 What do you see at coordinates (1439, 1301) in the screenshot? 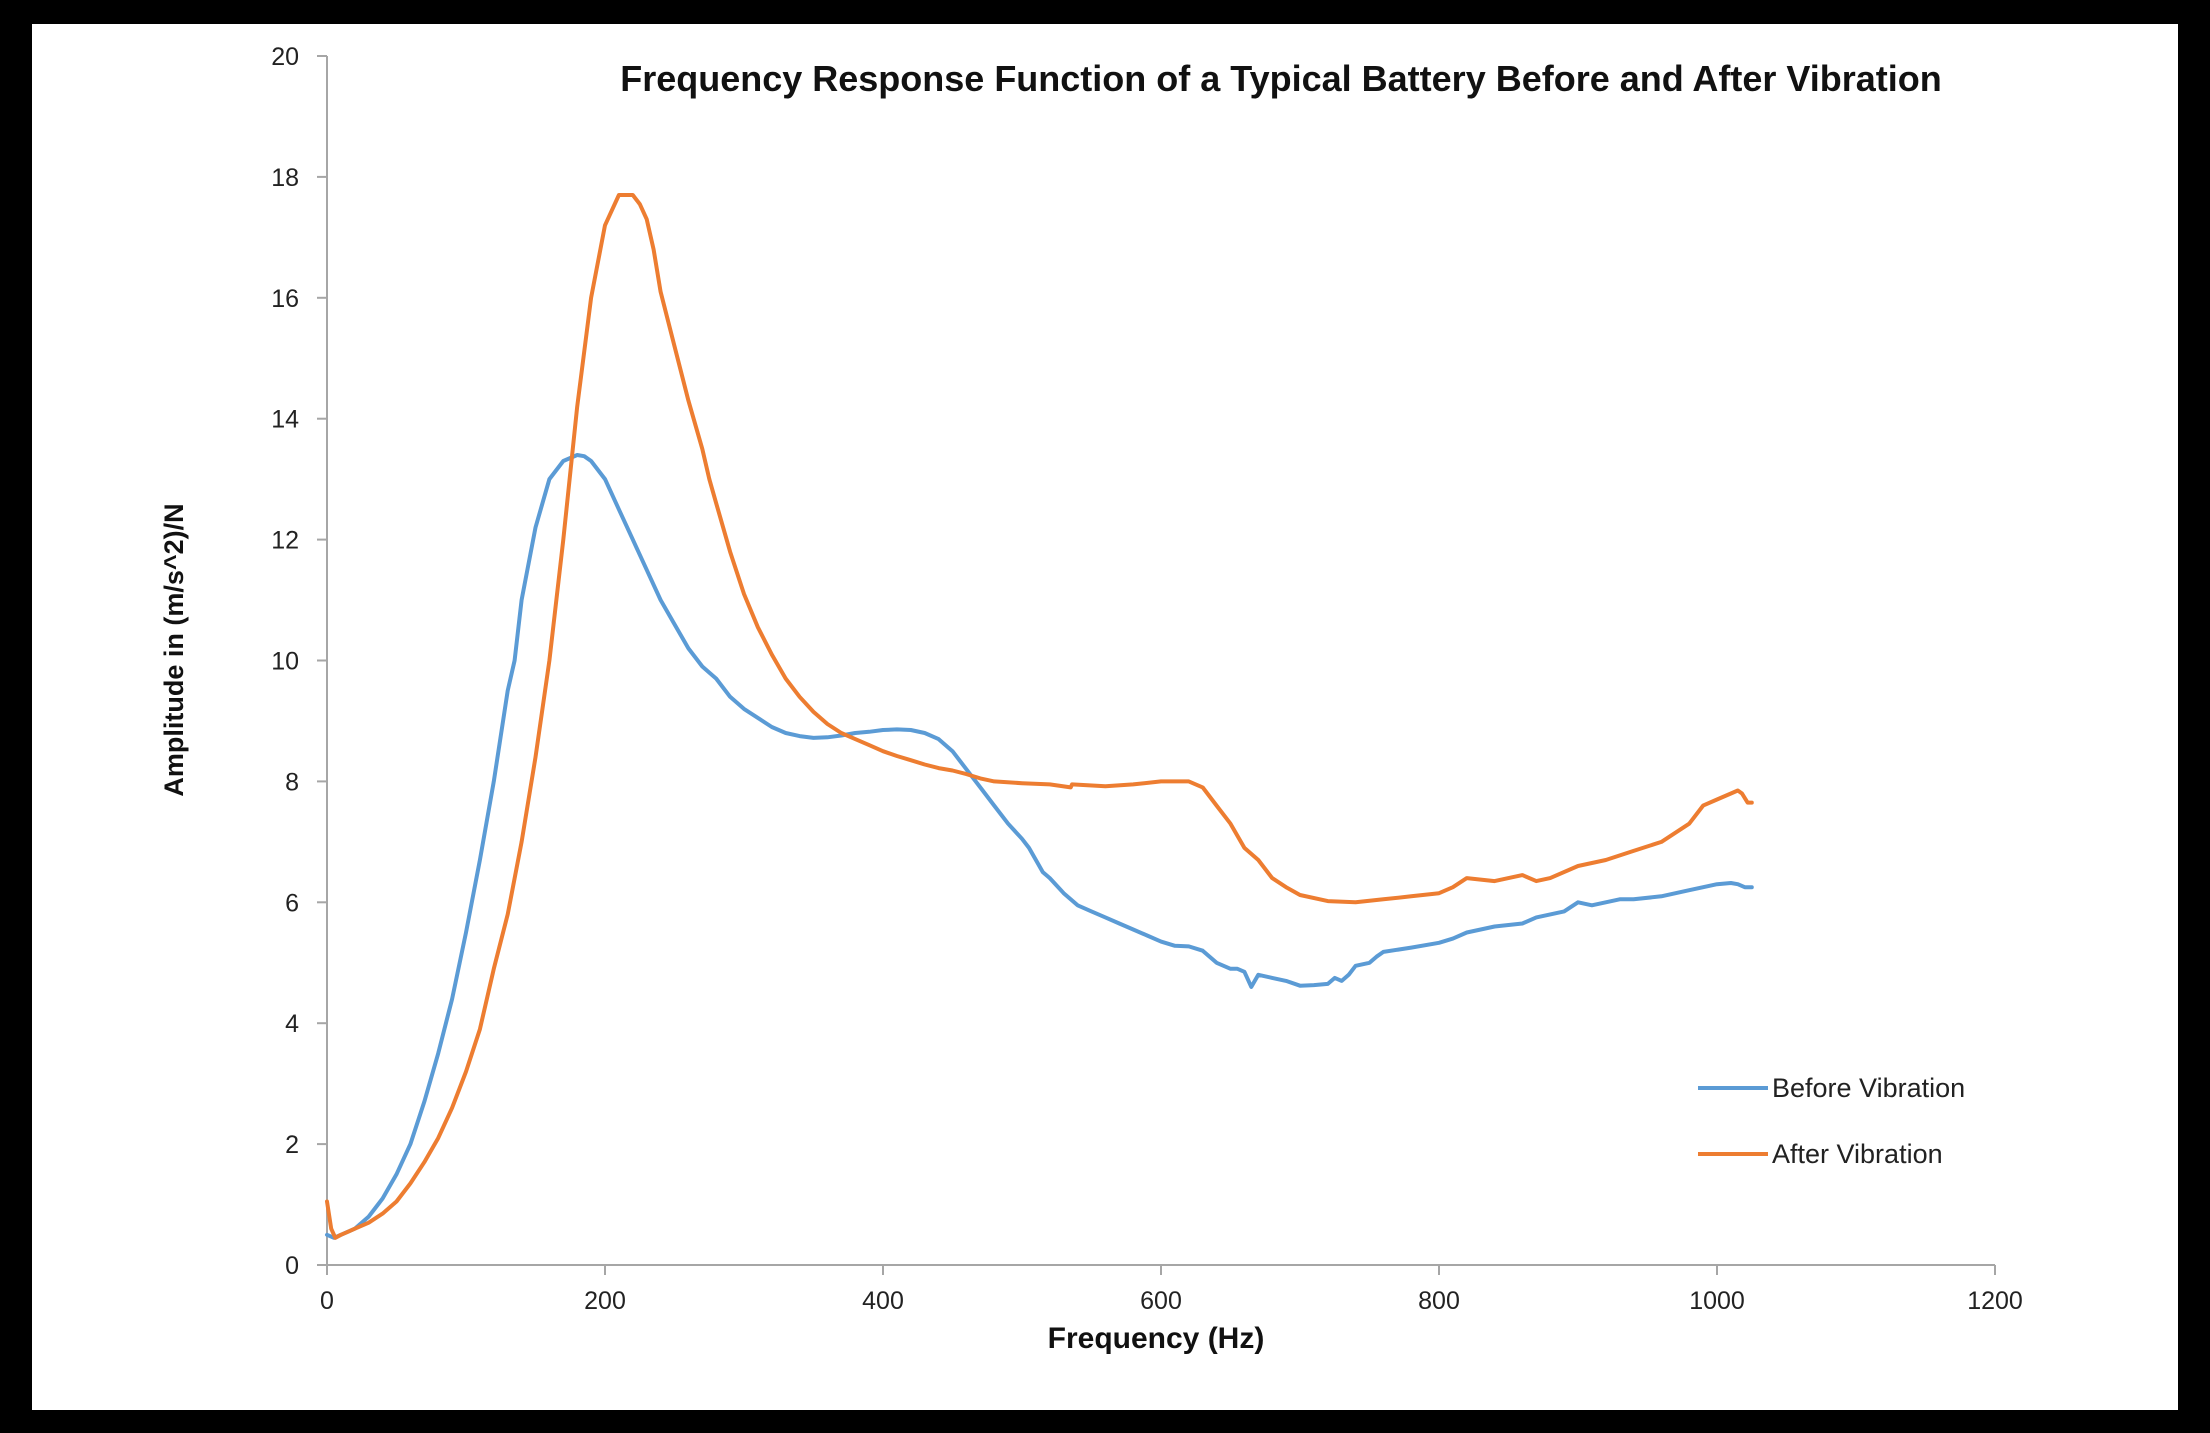
I see `x-tick-label: 800` at bounding box center [1439, 1301].